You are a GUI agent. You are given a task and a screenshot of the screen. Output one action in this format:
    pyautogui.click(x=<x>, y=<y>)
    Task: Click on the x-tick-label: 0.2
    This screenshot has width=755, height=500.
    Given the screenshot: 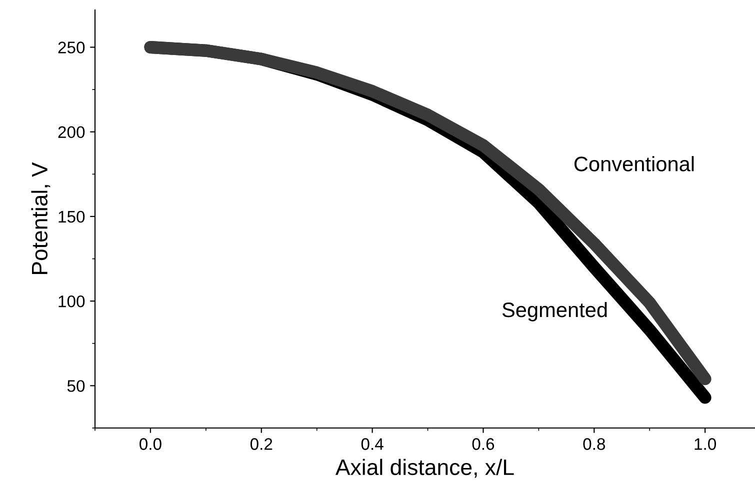 What is the action you would take?
    pyautogui.click(x=261, y=444)
    